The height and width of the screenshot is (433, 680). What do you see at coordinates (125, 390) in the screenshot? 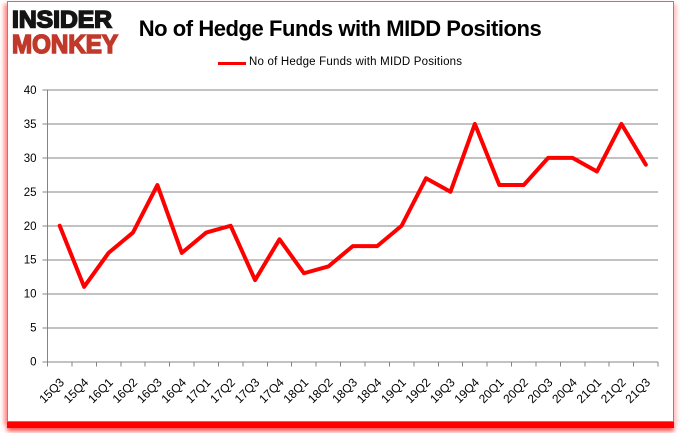
I see `svg-text: 16Q2` at bounding box center [125, 390].